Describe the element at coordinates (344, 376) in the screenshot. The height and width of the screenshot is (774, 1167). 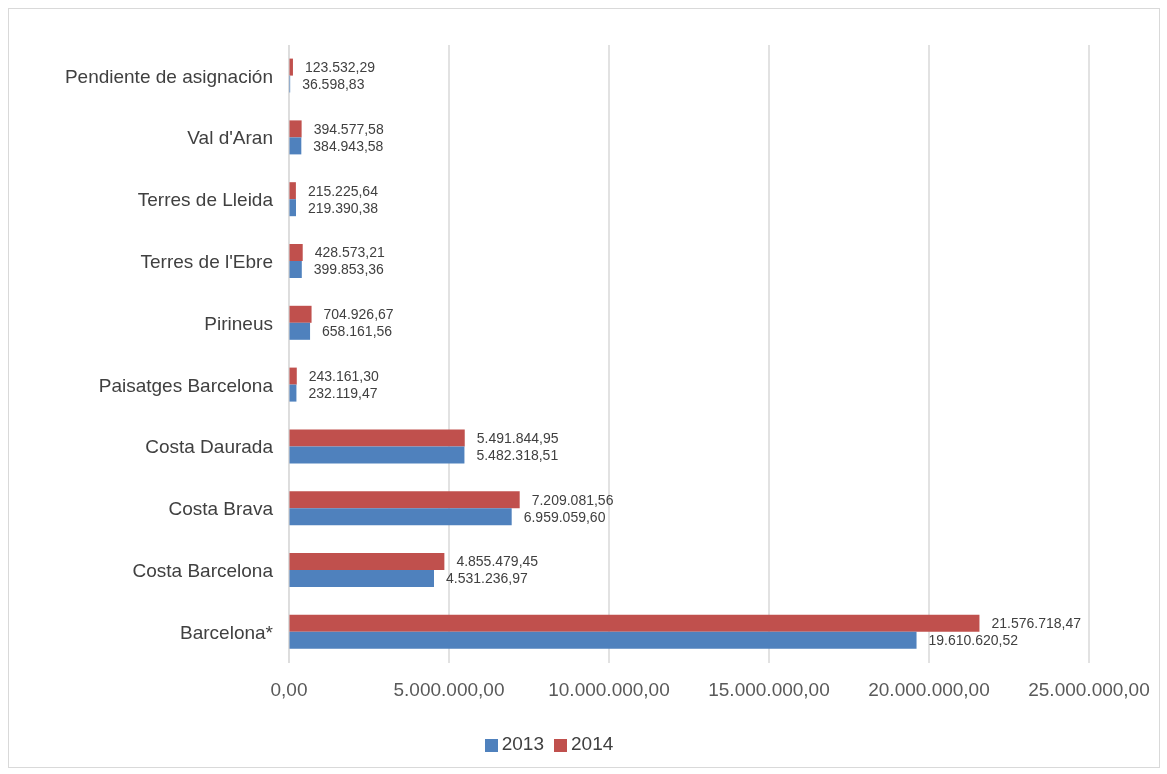
I see `data-label: 243.161,30` at that location.